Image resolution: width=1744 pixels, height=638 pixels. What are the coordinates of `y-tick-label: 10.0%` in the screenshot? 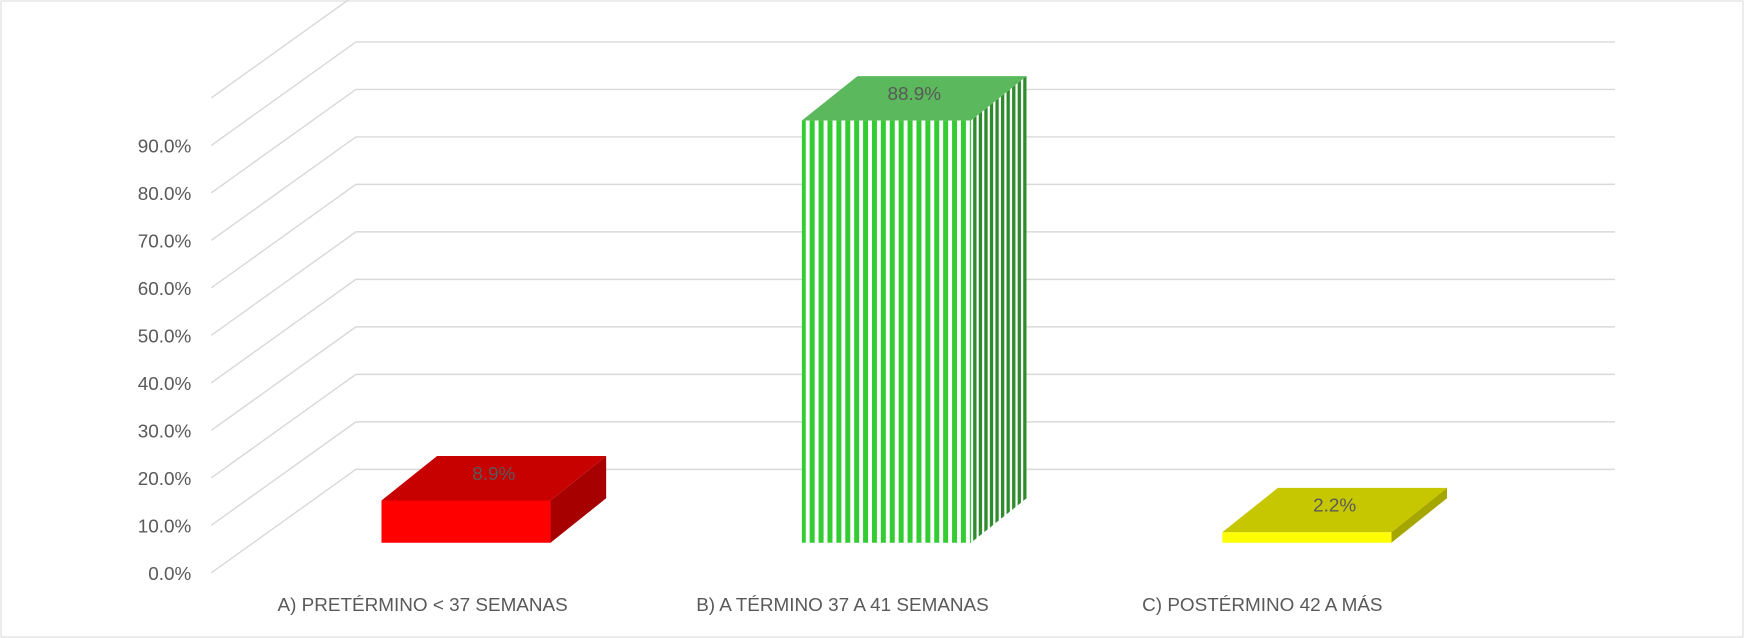 It's located at (165, 527).